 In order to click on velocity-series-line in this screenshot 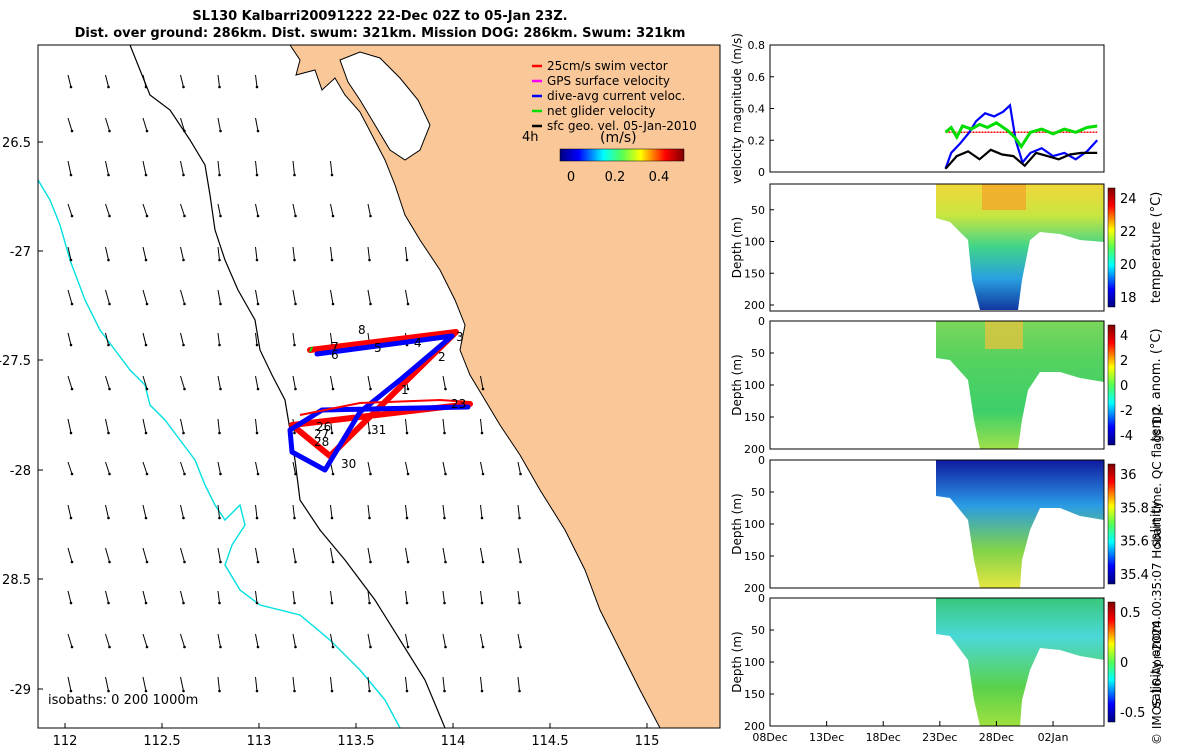, I will do `click(1021, 135)`.